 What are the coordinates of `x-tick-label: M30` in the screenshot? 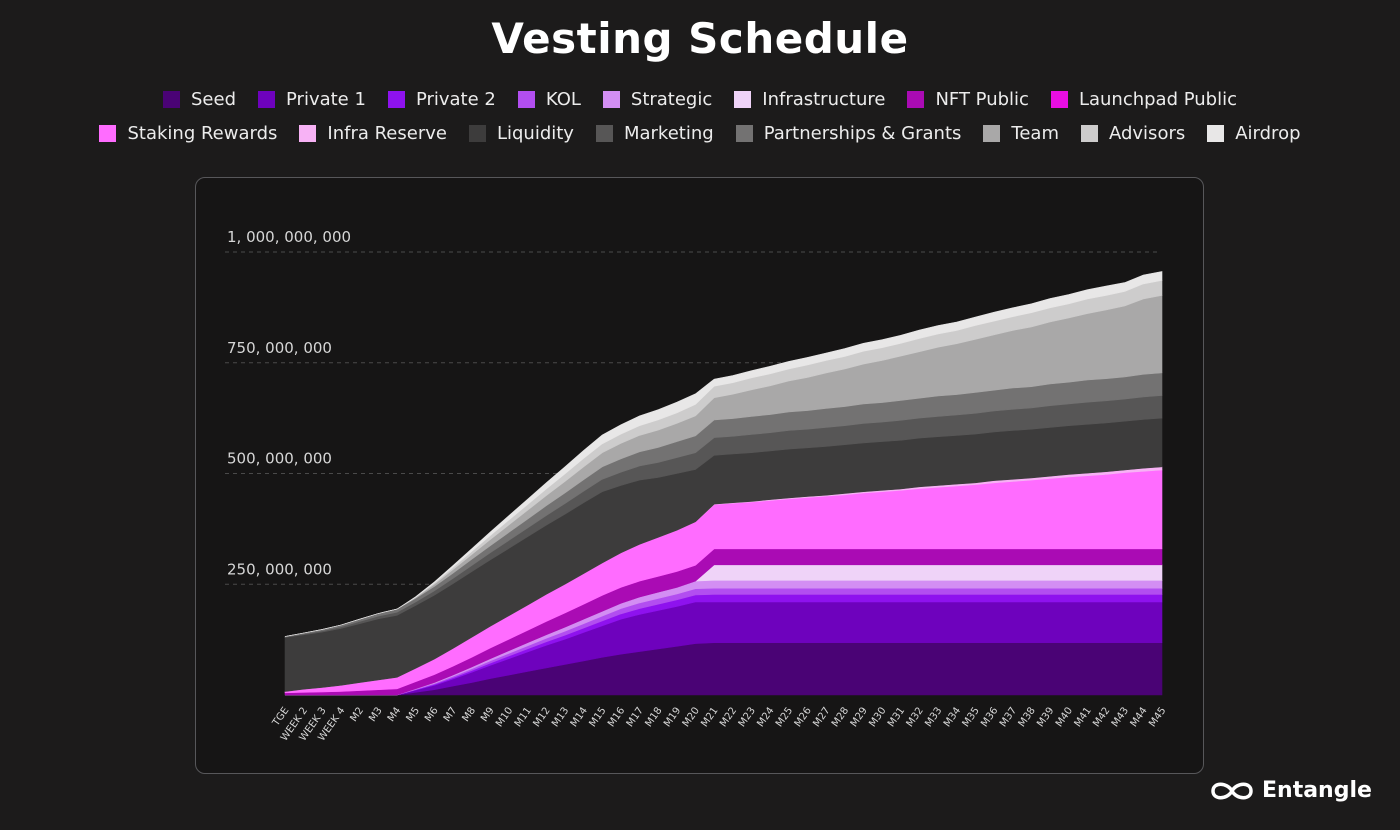 It's located at (877, 717).